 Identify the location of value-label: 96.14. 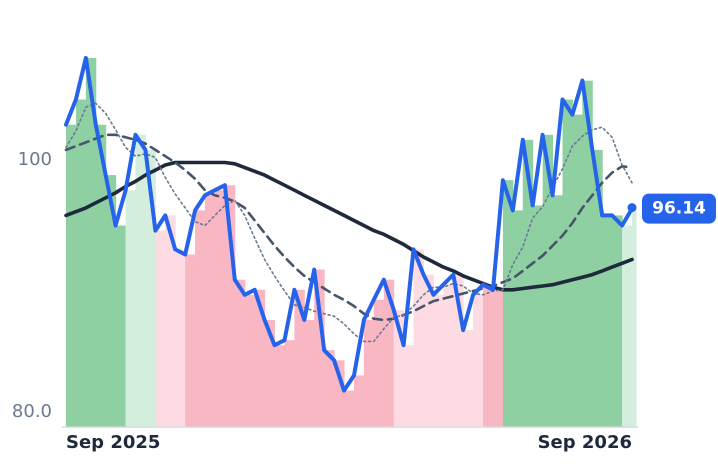
(679, 209).